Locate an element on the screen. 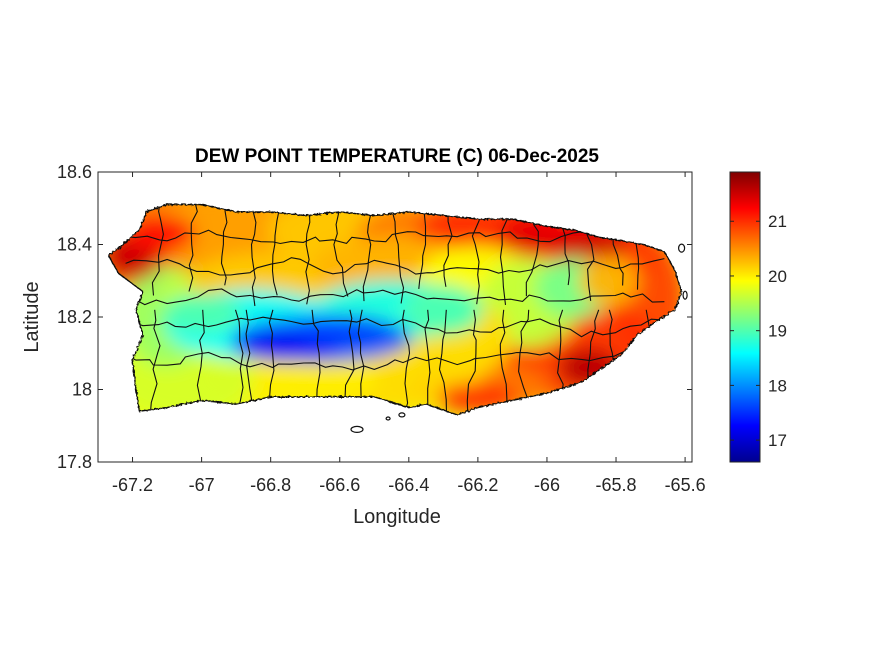 The height and width of the screenshot is (656, 875). y-tick-label: 18.6 is located at coordinates (74, 172).